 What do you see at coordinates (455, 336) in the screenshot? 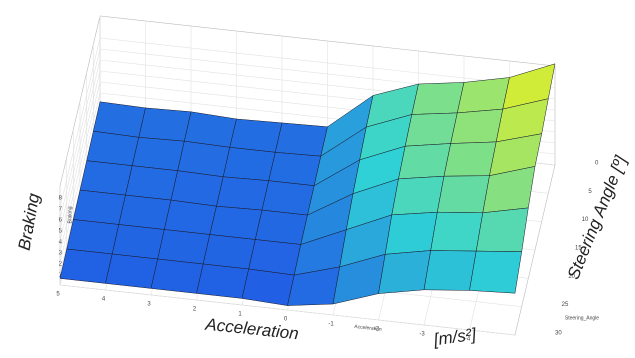
I see `unit-annotation: [m/s²]` at bounding box center [455, 336].